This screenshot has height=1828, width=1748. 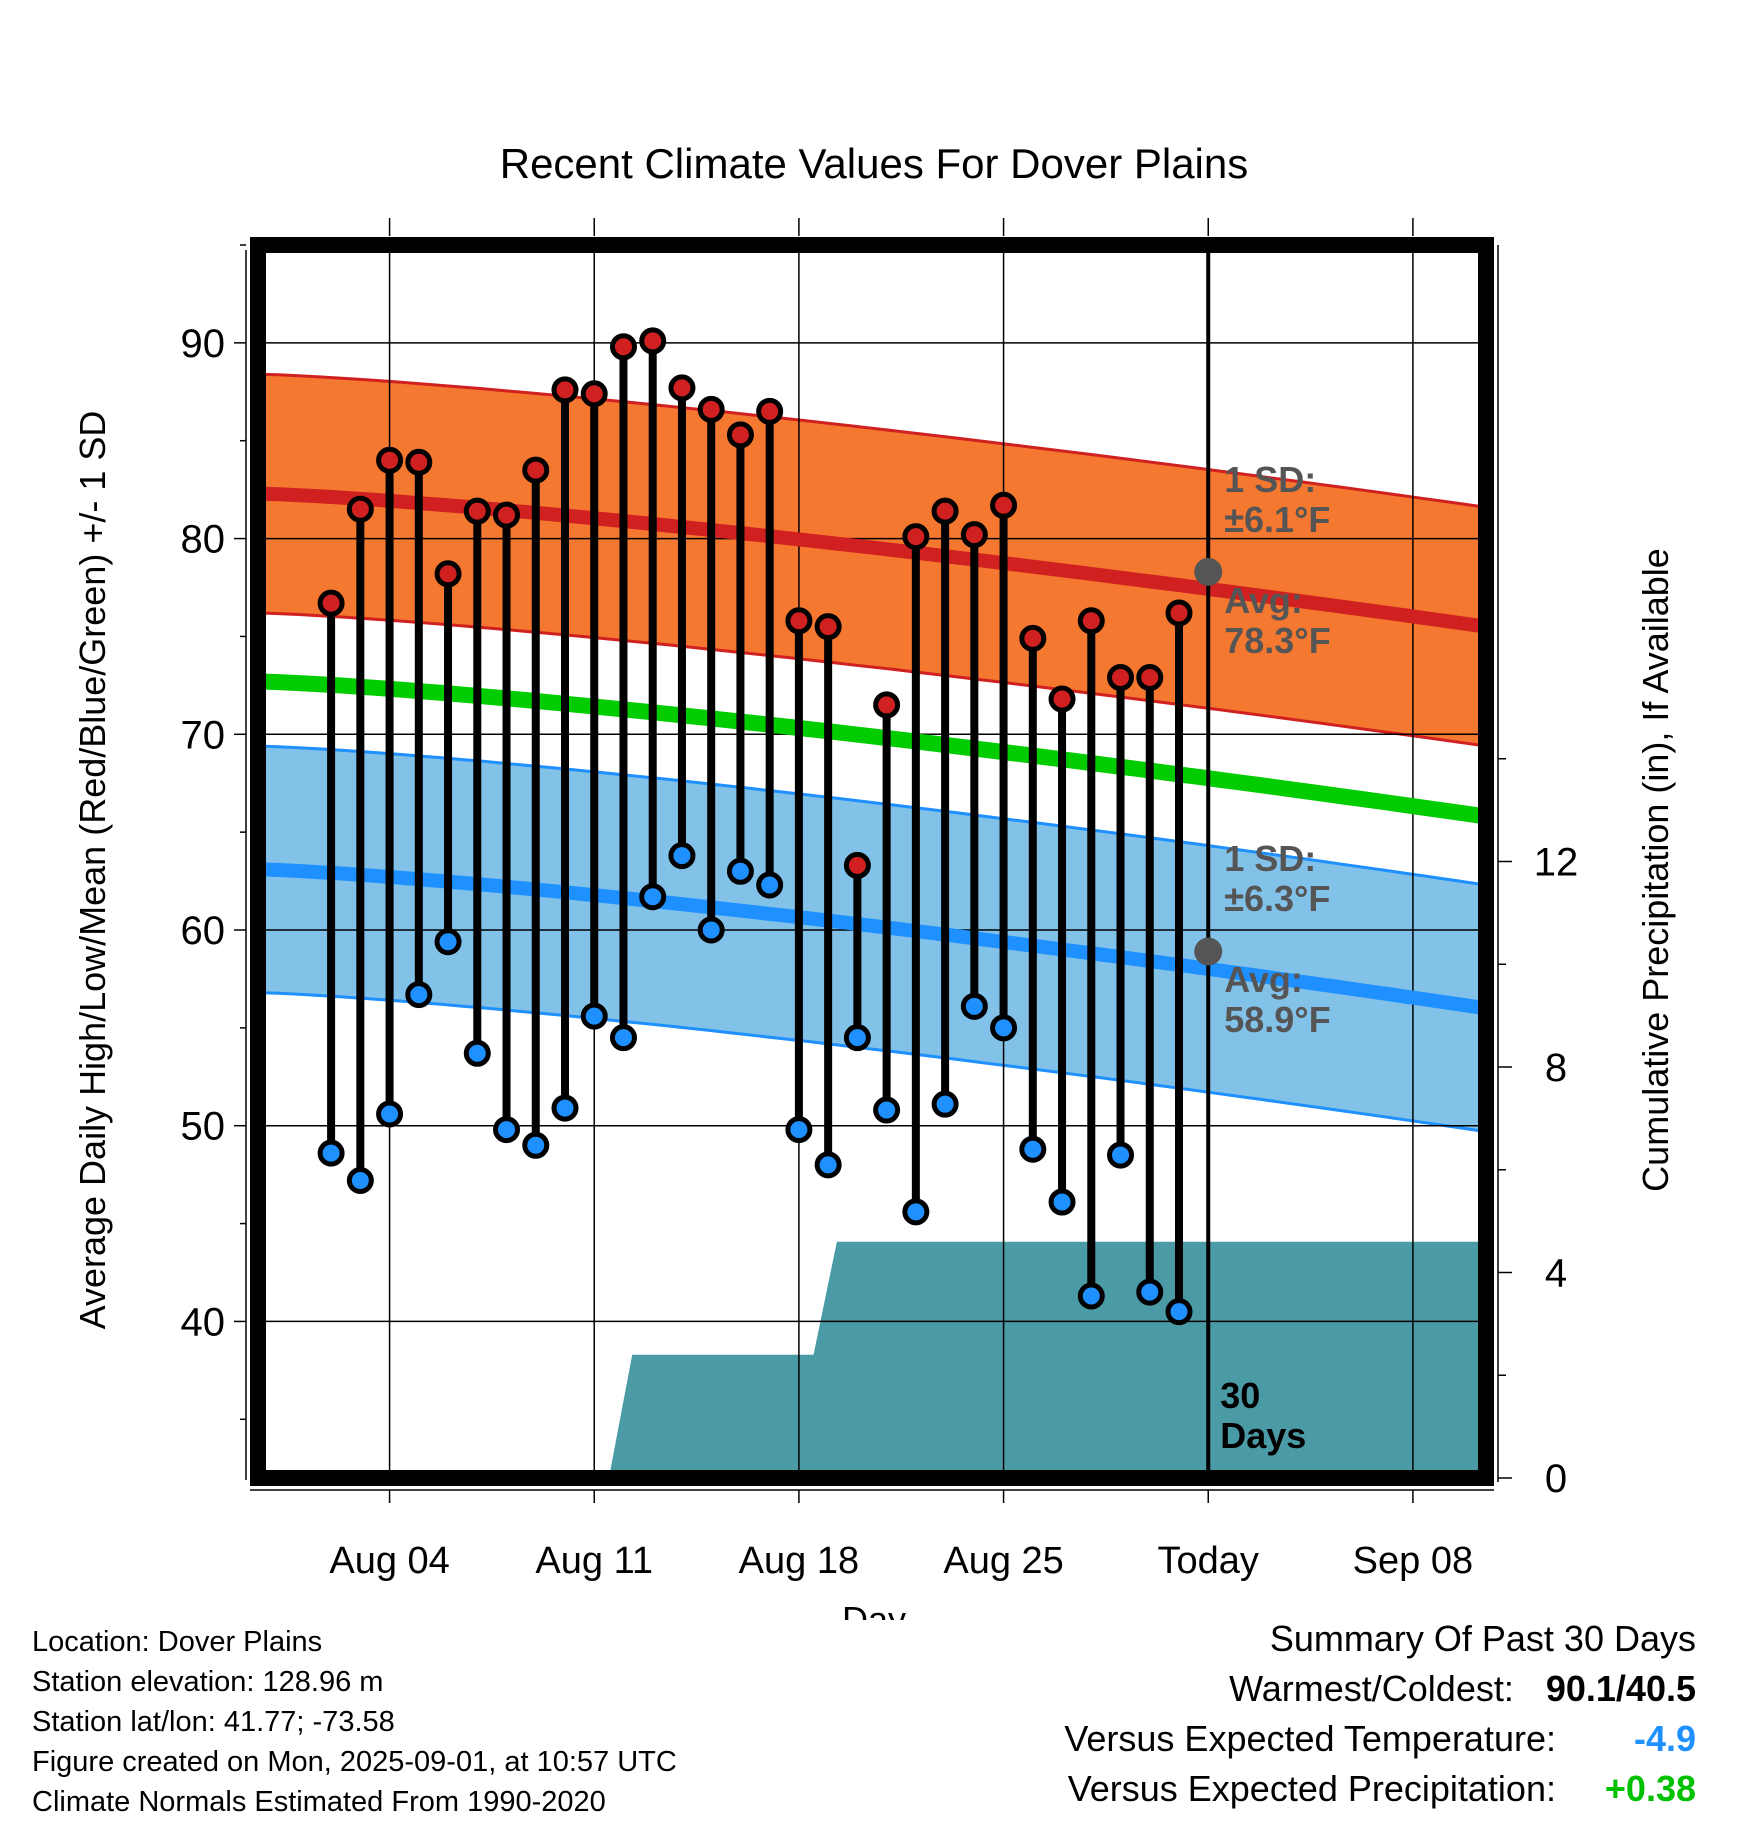 I want to click on mean-normal-line, so click(x=872, y=749).